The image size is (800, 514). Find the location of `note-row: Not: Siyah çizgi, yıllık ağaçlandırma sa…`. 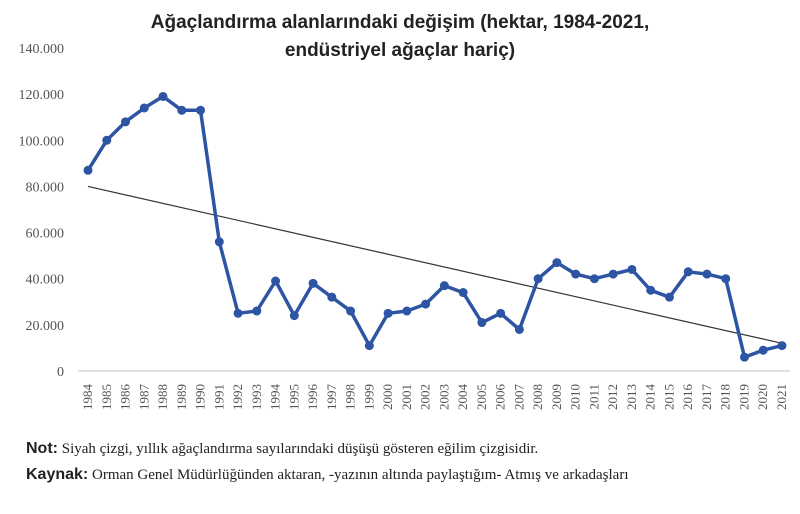

note-row: Not: Siyah çizgi, yıllık ağaçlandırma sa… is located at coordinates (406, 449).